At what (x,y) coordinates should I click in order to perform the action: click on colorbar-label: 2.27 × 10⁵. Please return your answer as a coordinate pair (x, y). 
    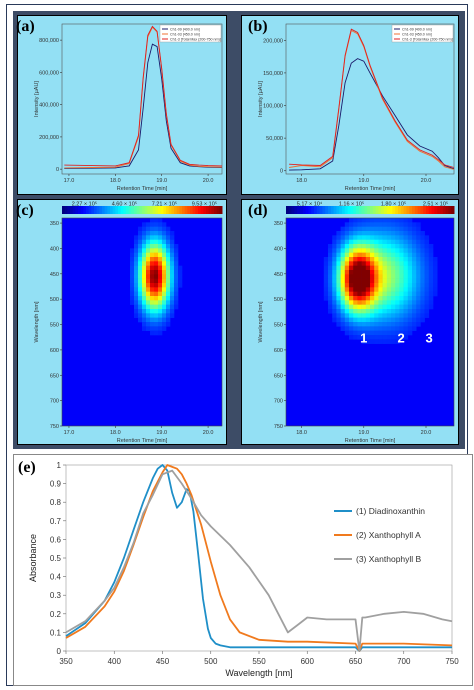
    Looking at the image, I should click on (84, 204).